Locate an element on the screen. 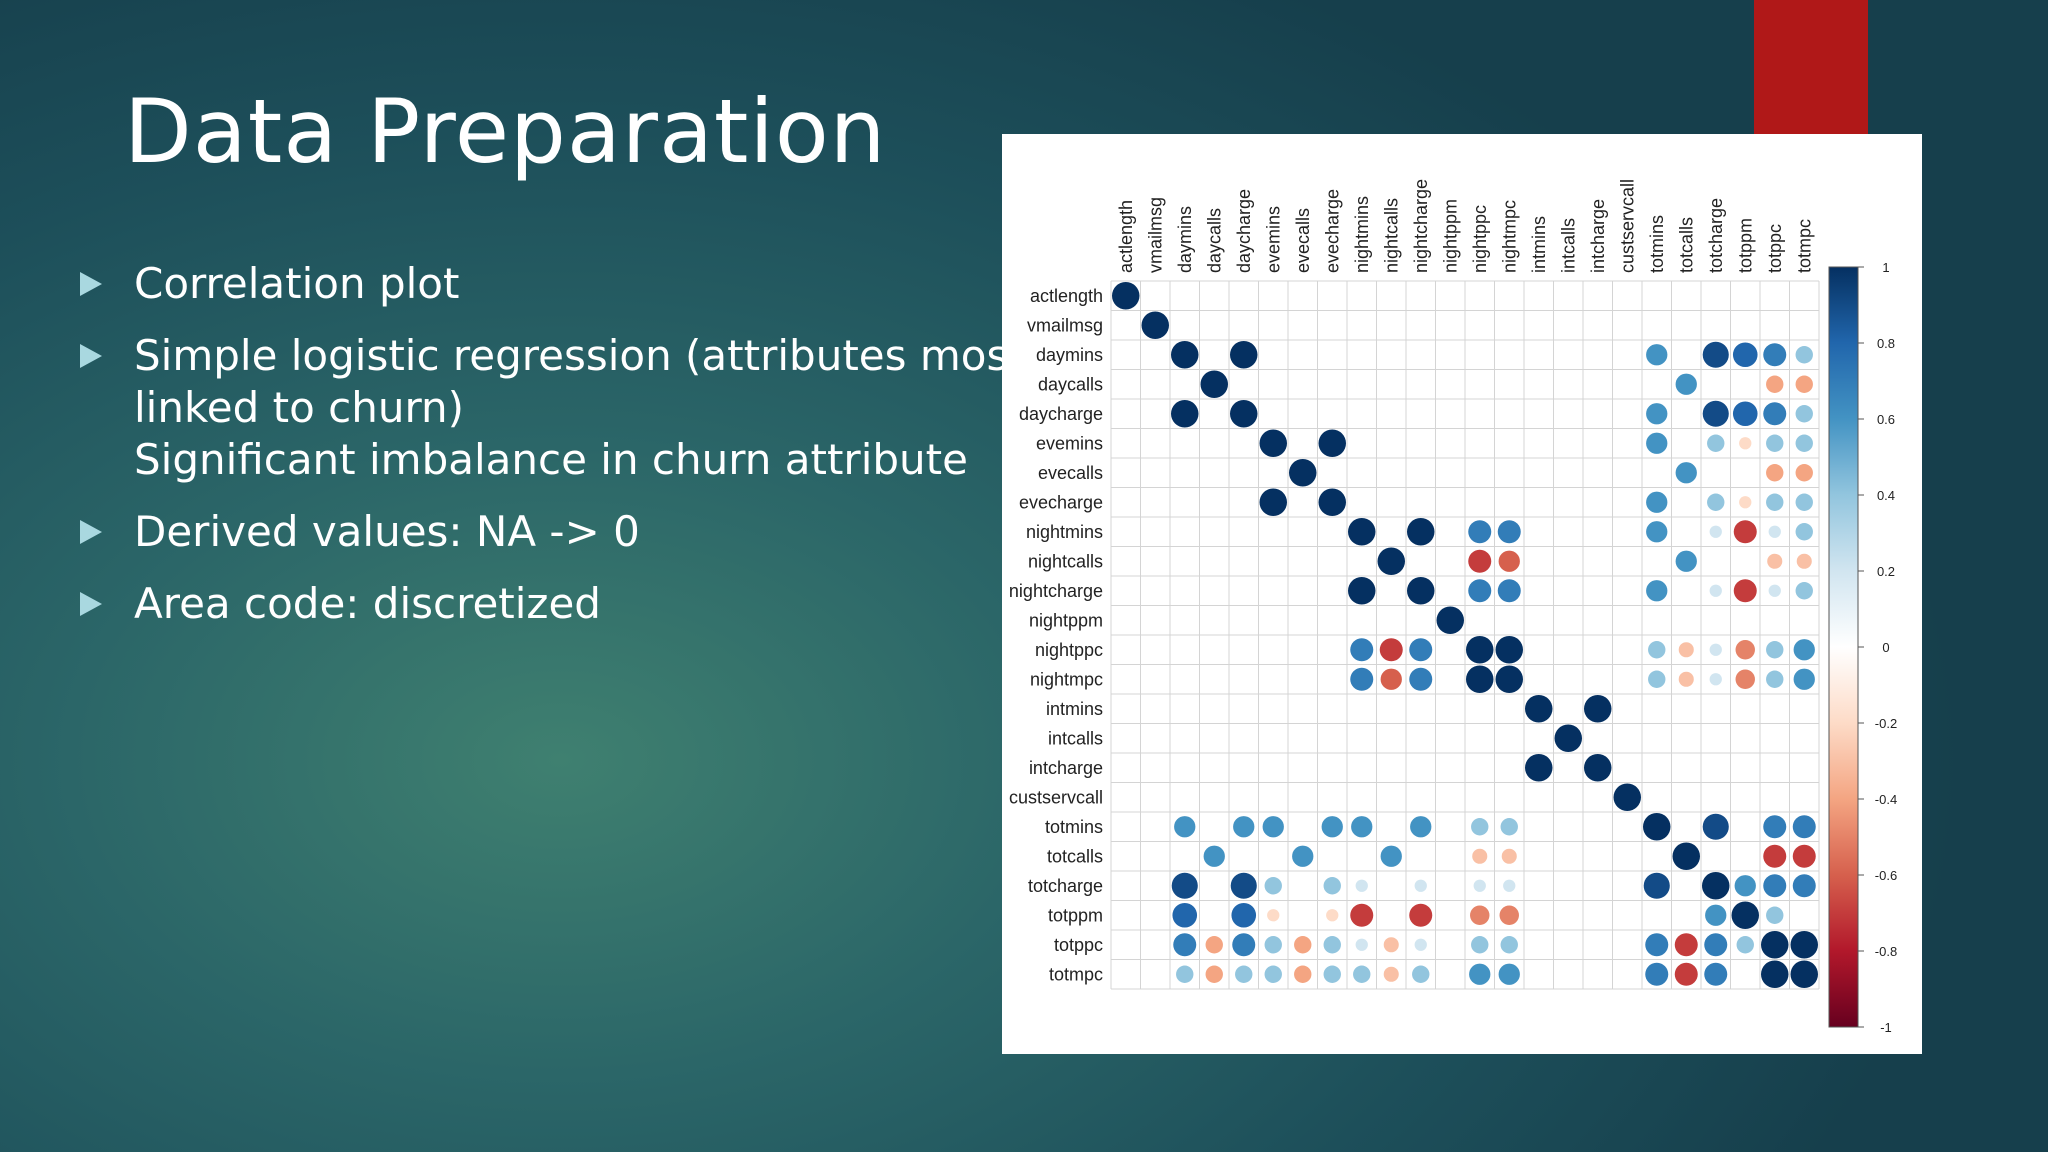 The width and height of the screenshot is (2048, 1152). accent-bar is located at coordinates (1811, 67).